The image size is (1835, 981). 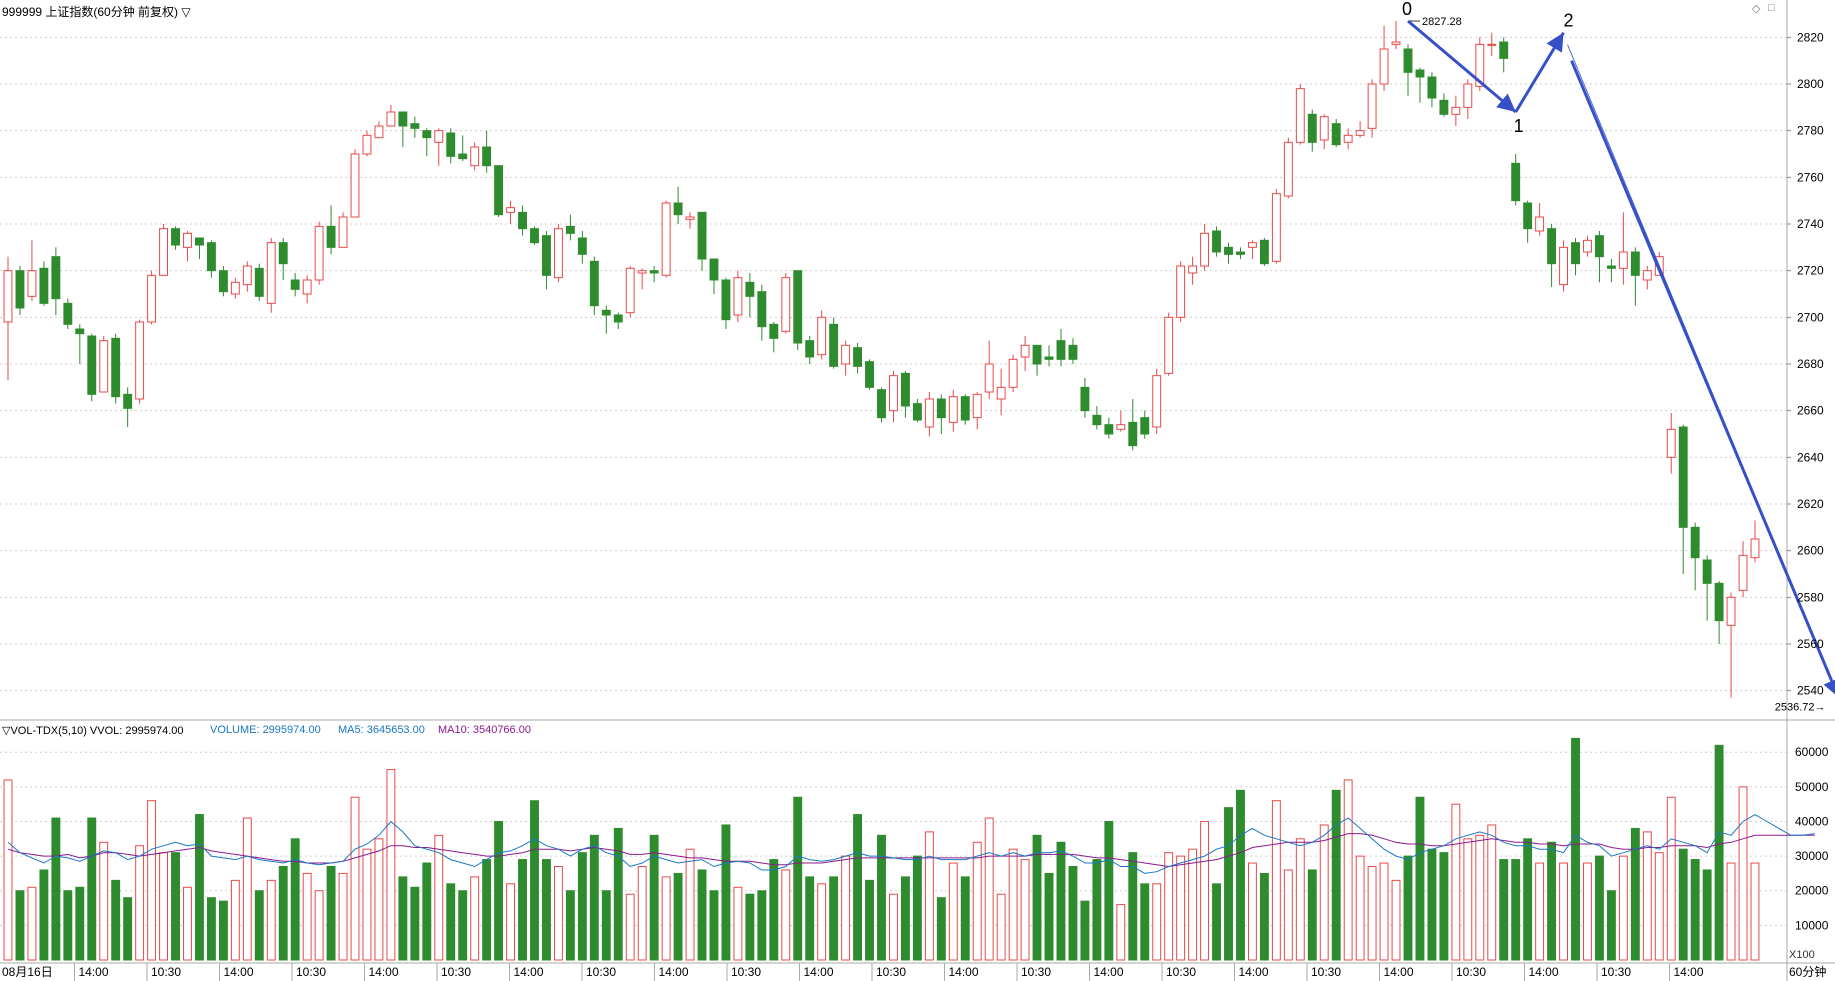 What do you see at coordinates (1771, 8) in the screenshot?
I see `maximize-icon: □` at bounding box center [1771, 8].